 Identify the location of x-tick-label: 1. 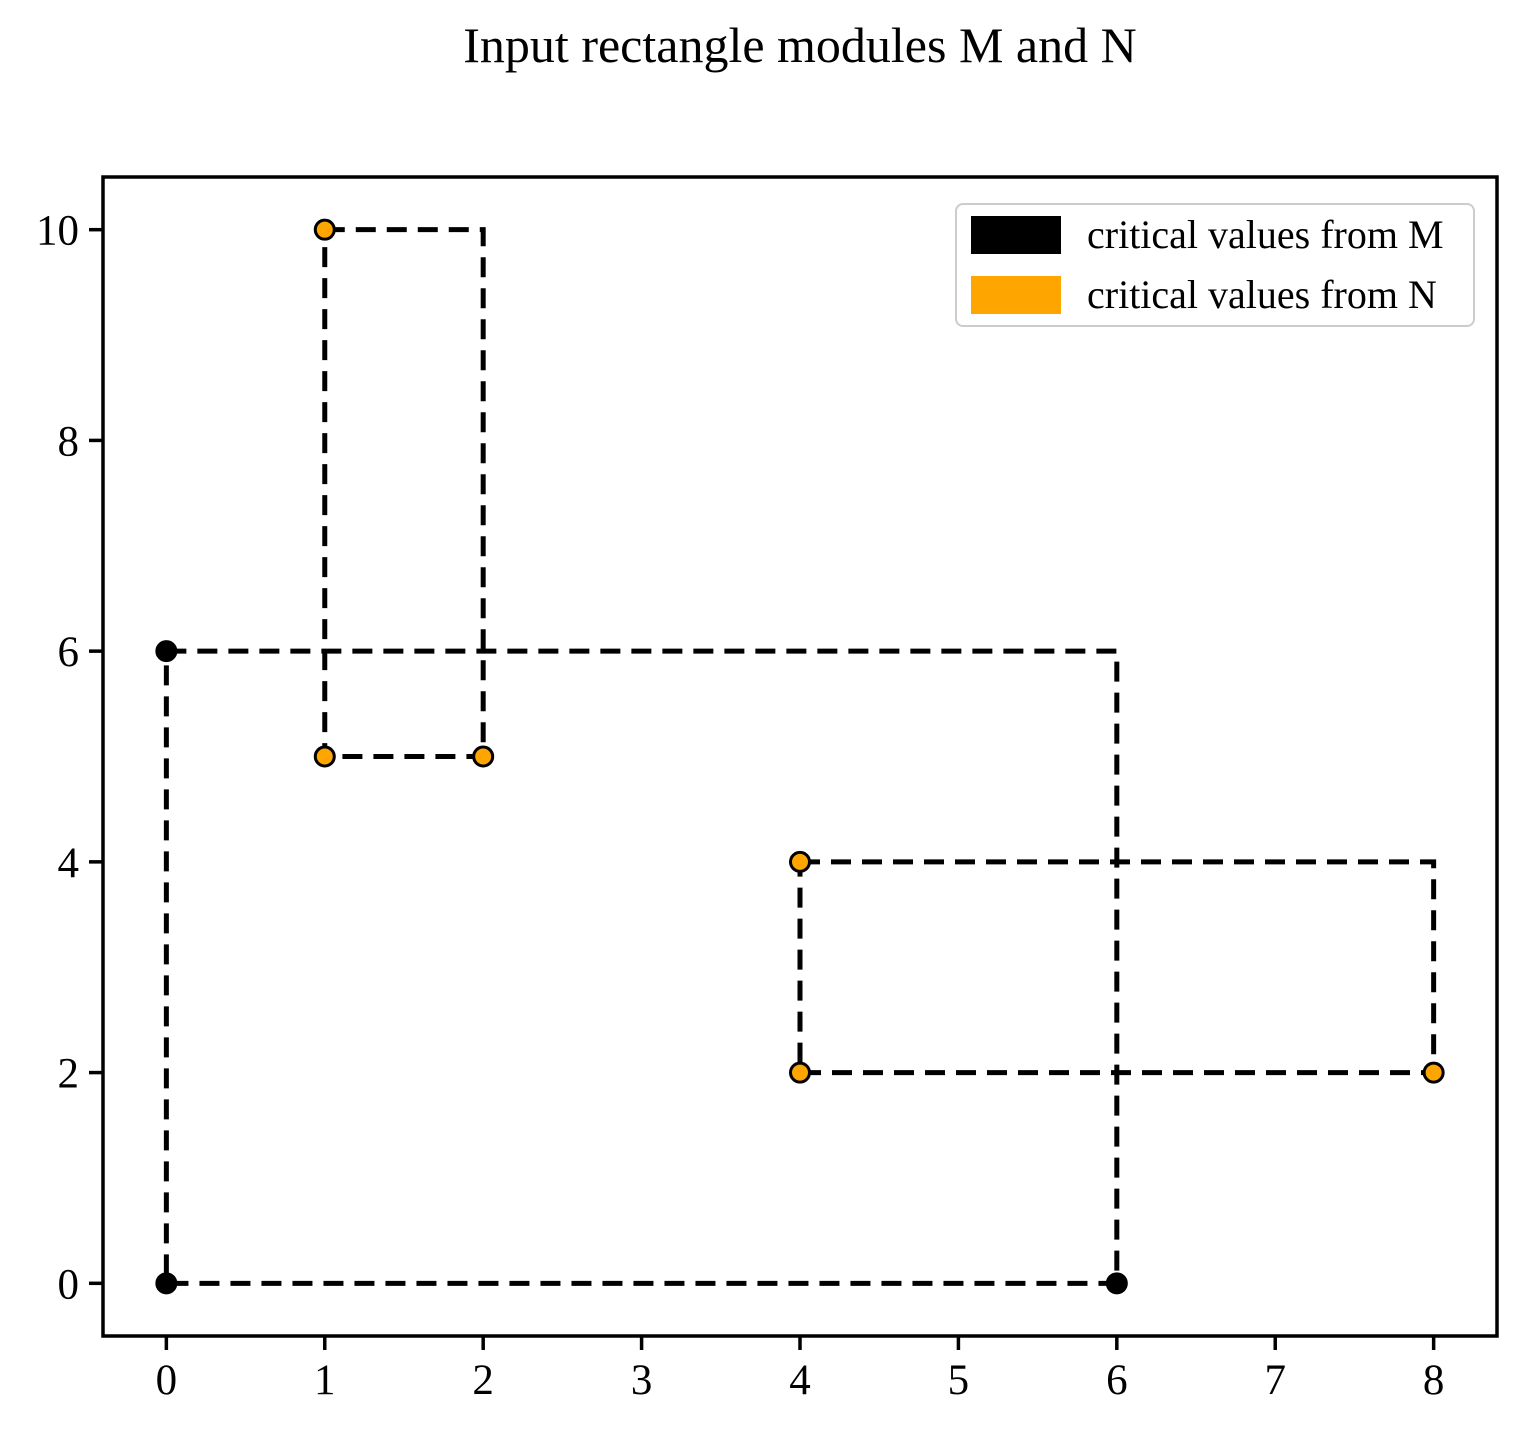
(325, 1380).